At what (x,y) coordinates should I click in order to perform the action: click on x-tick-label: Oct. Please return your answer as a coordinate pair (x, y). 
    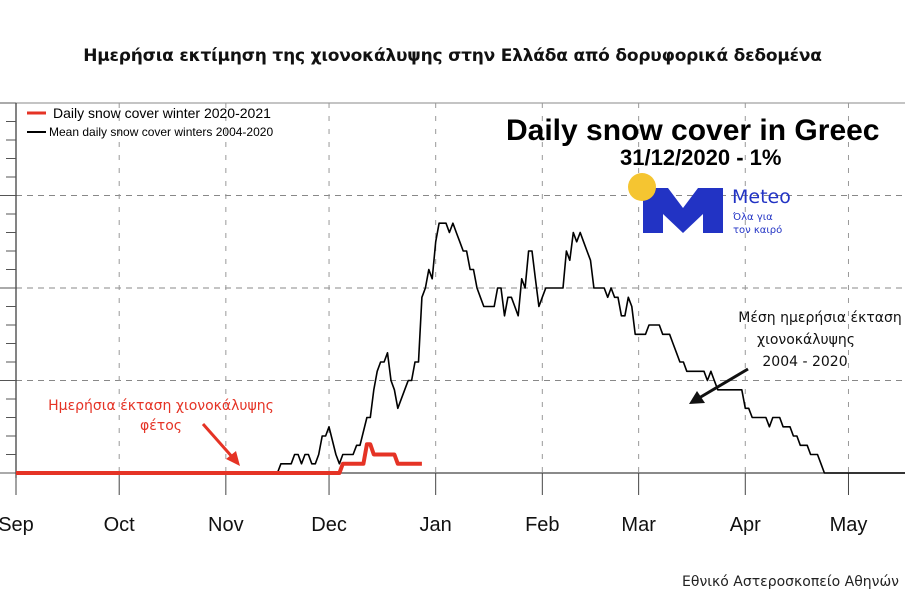
    Looking at the image, I should click on (120, 525).